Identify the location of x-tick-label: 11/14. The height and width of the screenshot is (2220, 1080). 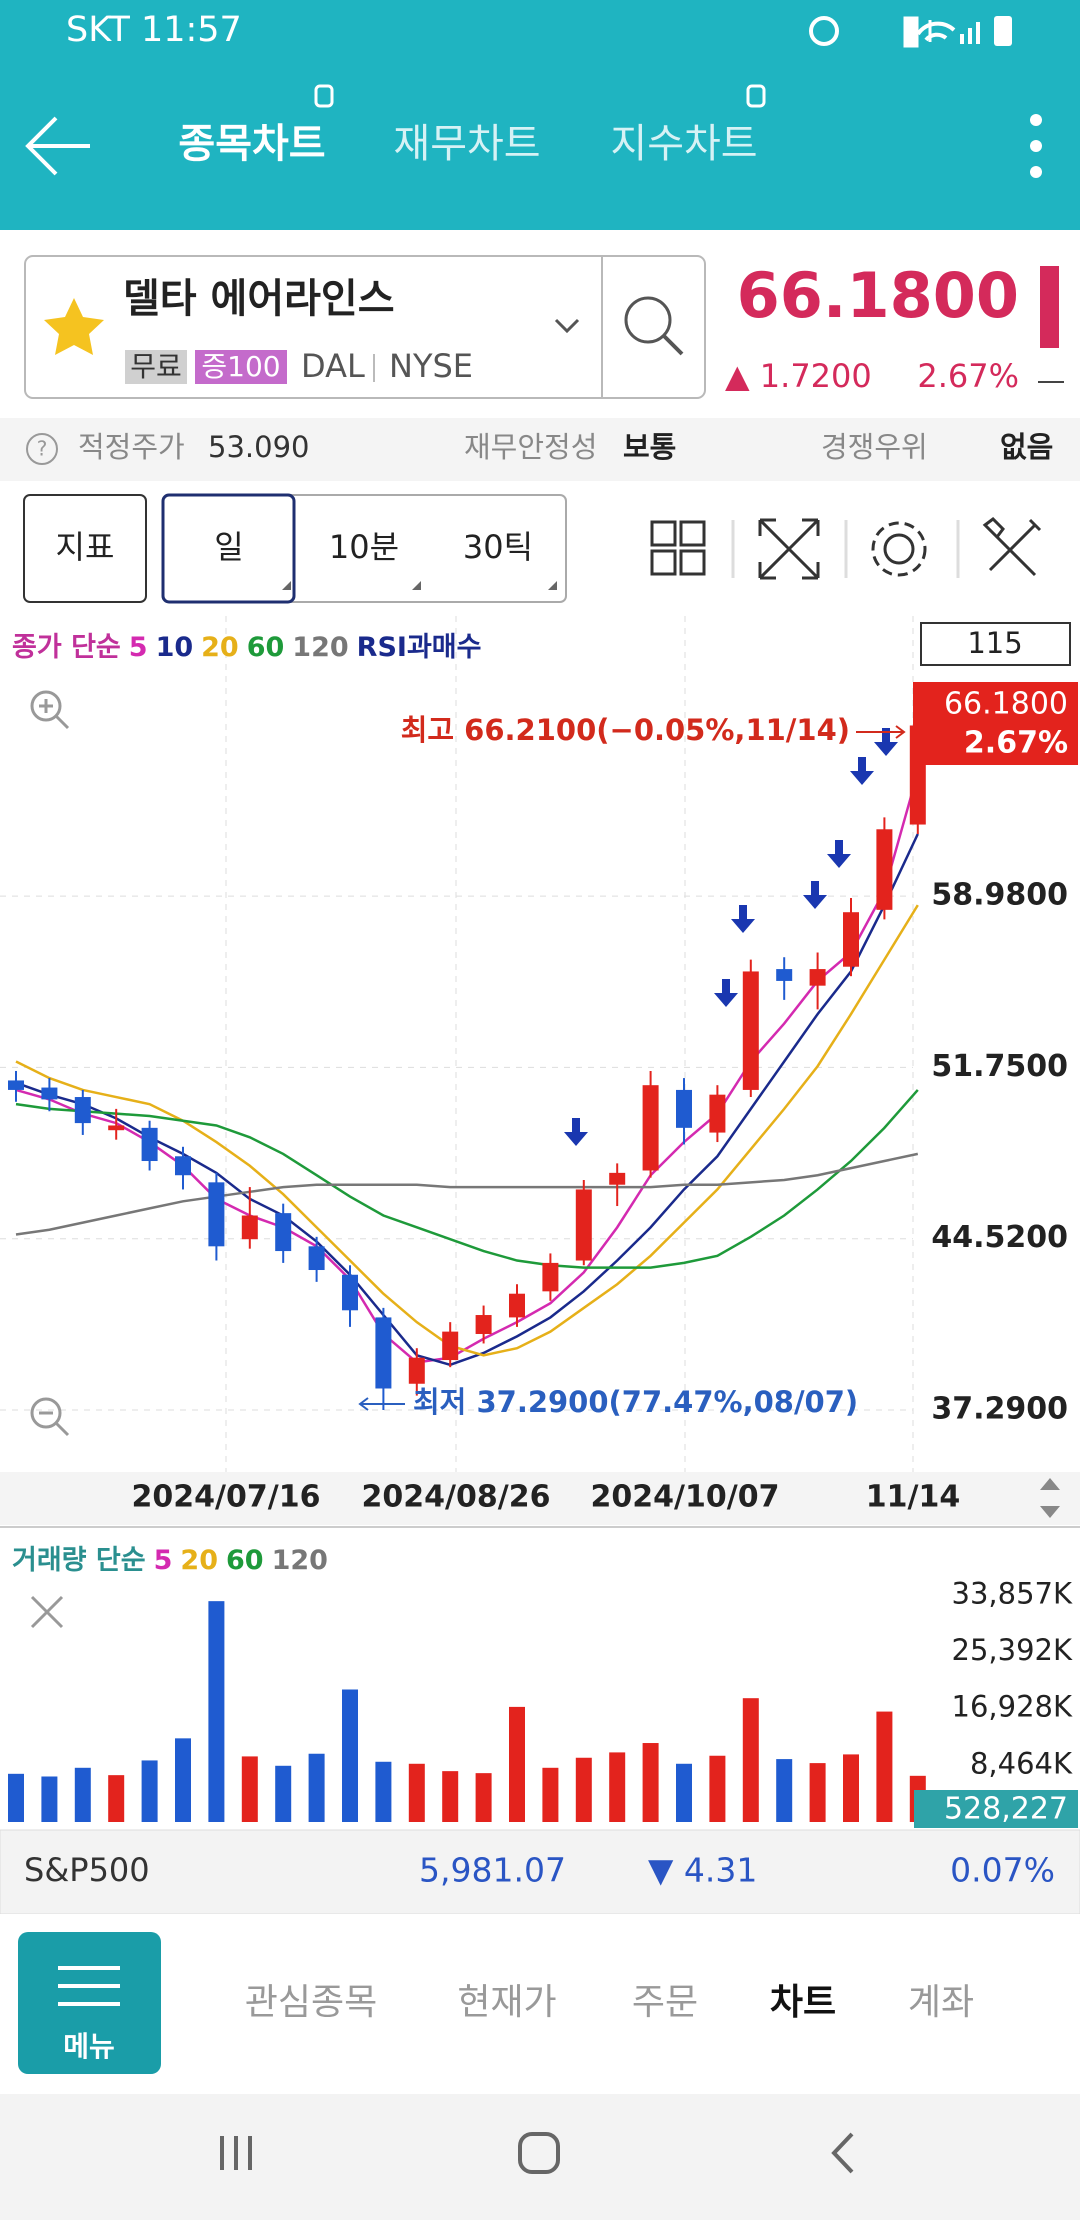
(913, 1497).